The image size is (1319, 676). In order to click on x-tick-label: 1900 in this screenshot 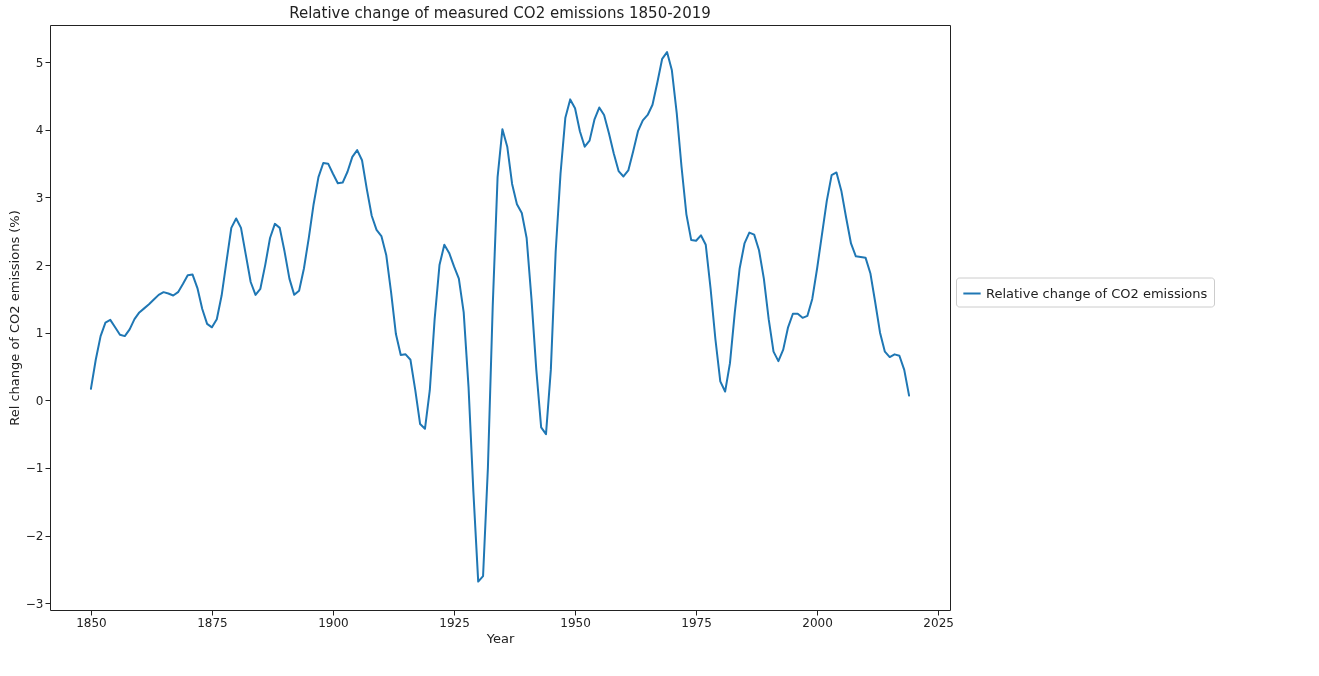, I will do `click(333, 622)`.